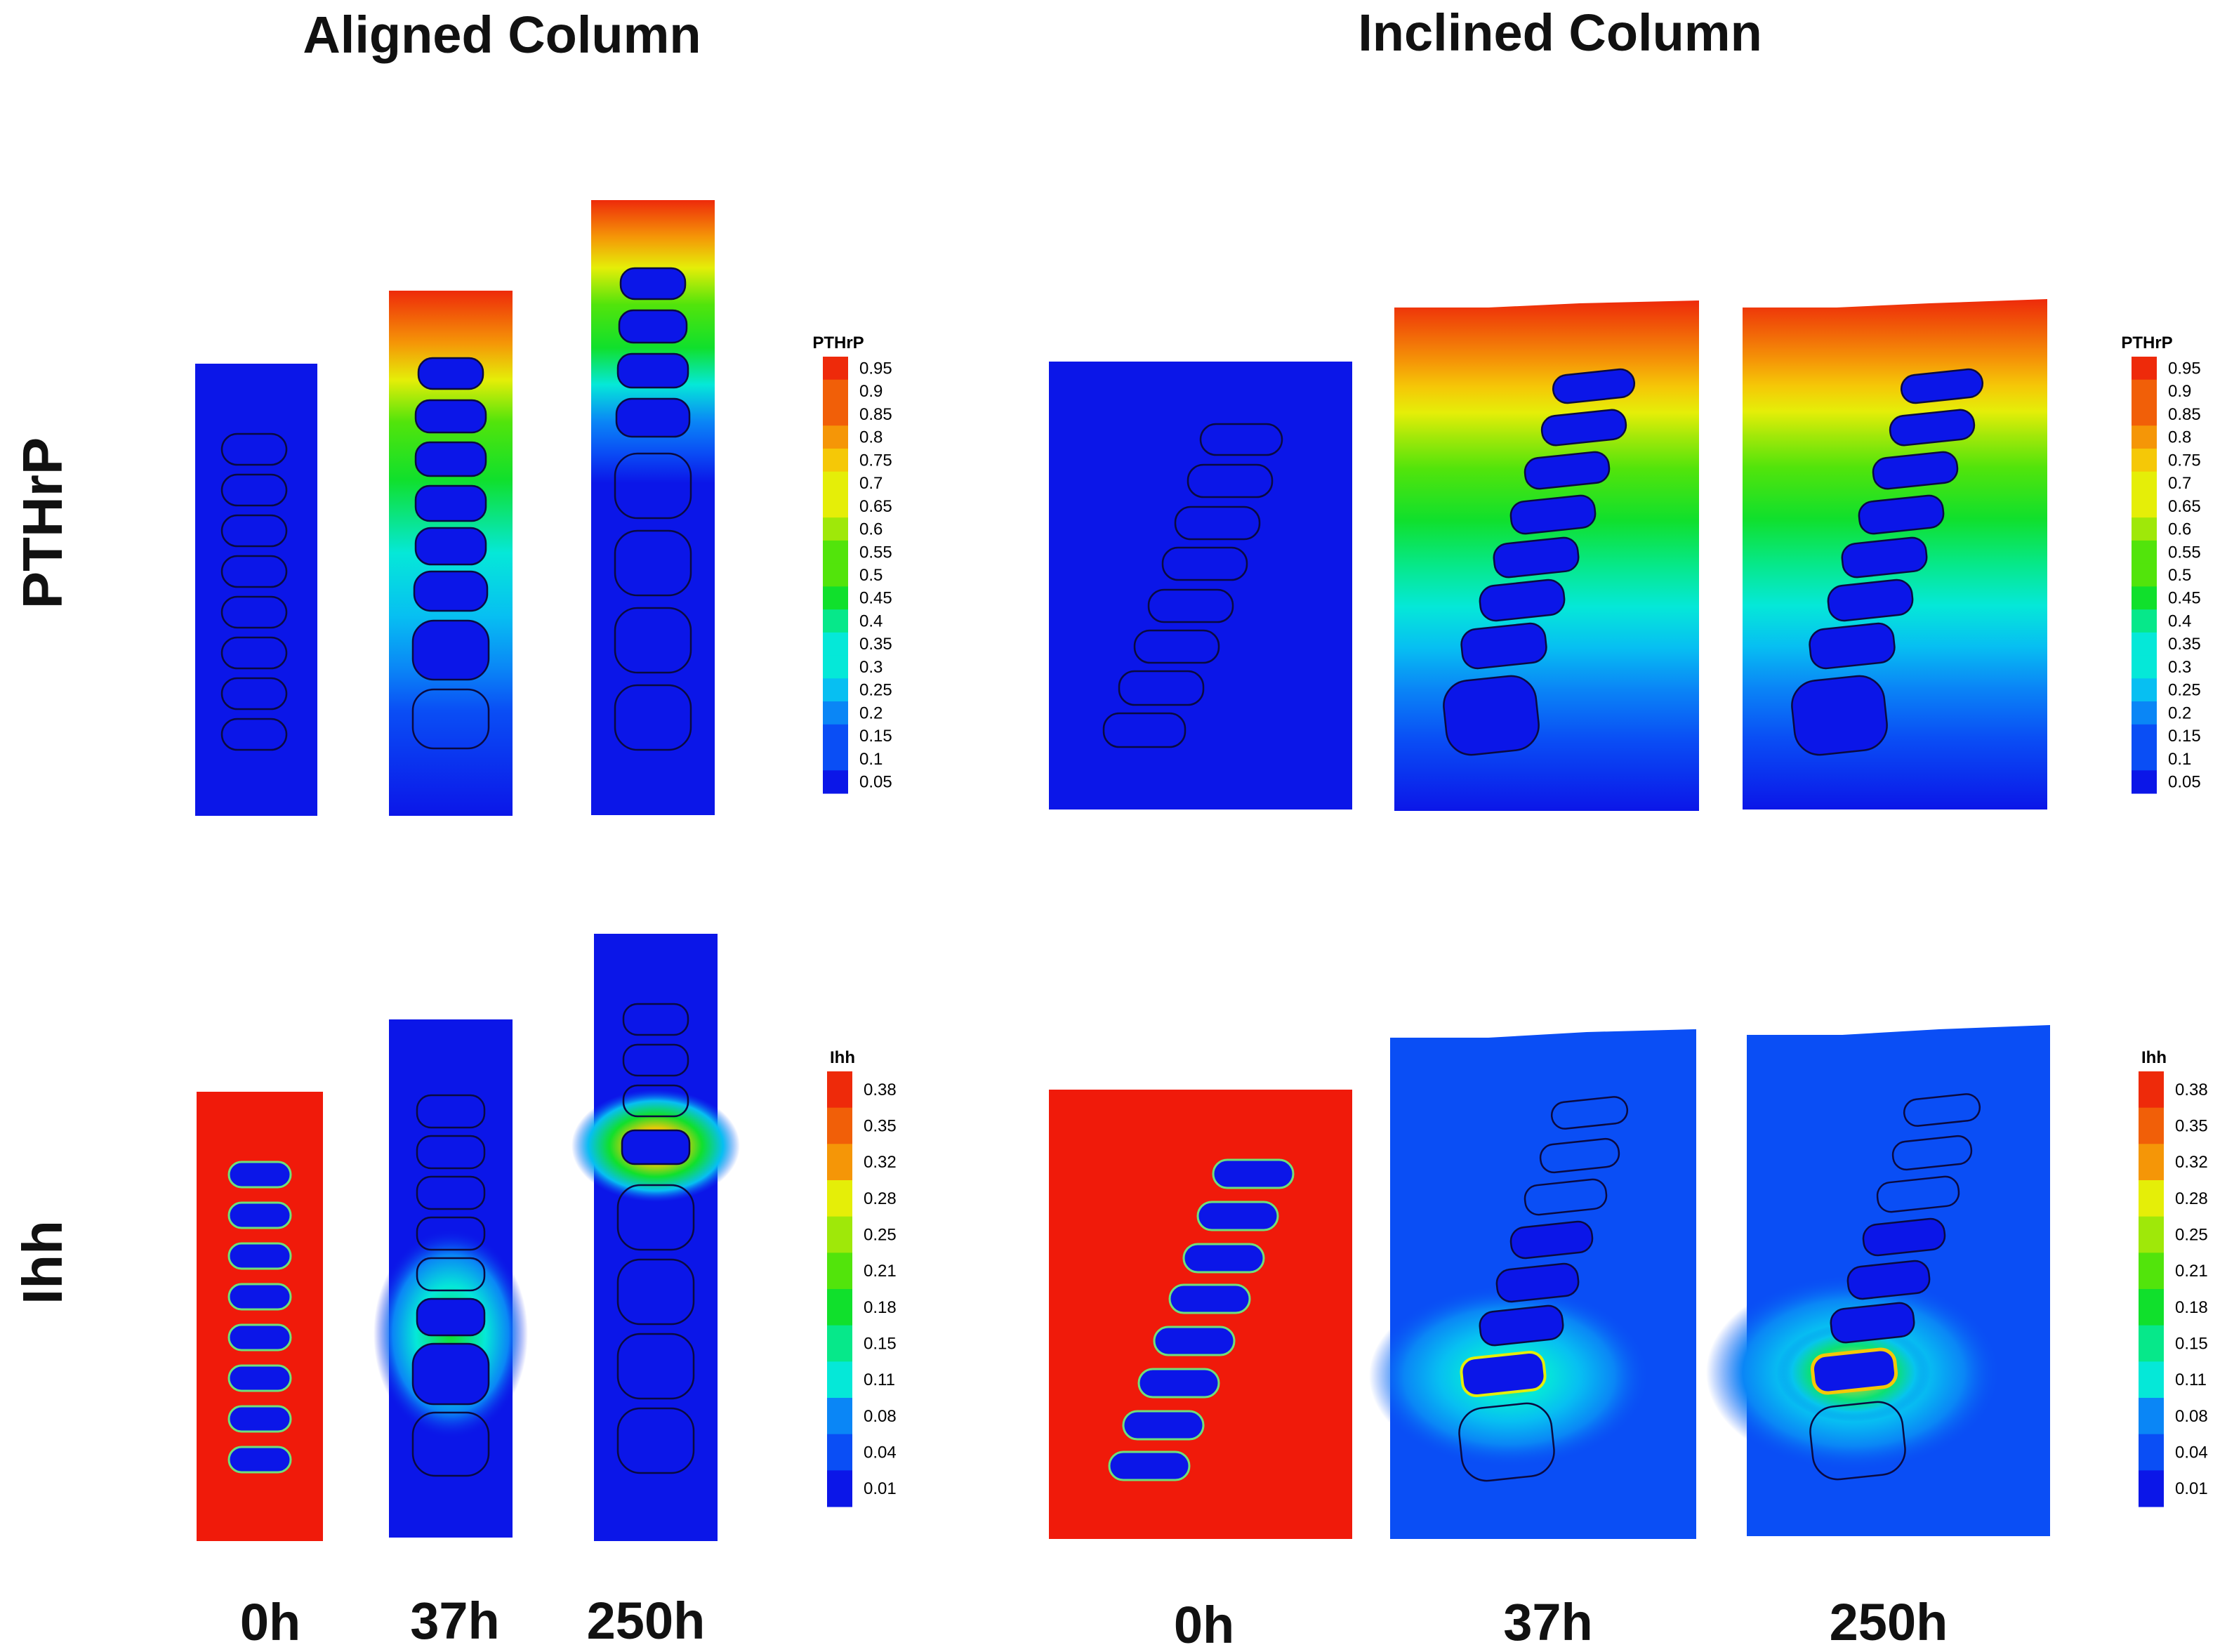  Describe the element at coordinates (880, 1198) in the screenshot. I see `colorbar-tick-label: 0.28` at that location.